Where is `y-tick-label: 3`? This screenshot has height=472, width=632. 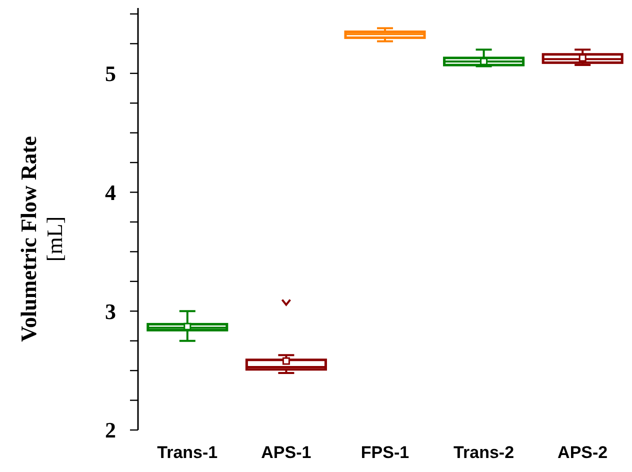
y-tick-label: 3 is located at coordinates (110, 311).